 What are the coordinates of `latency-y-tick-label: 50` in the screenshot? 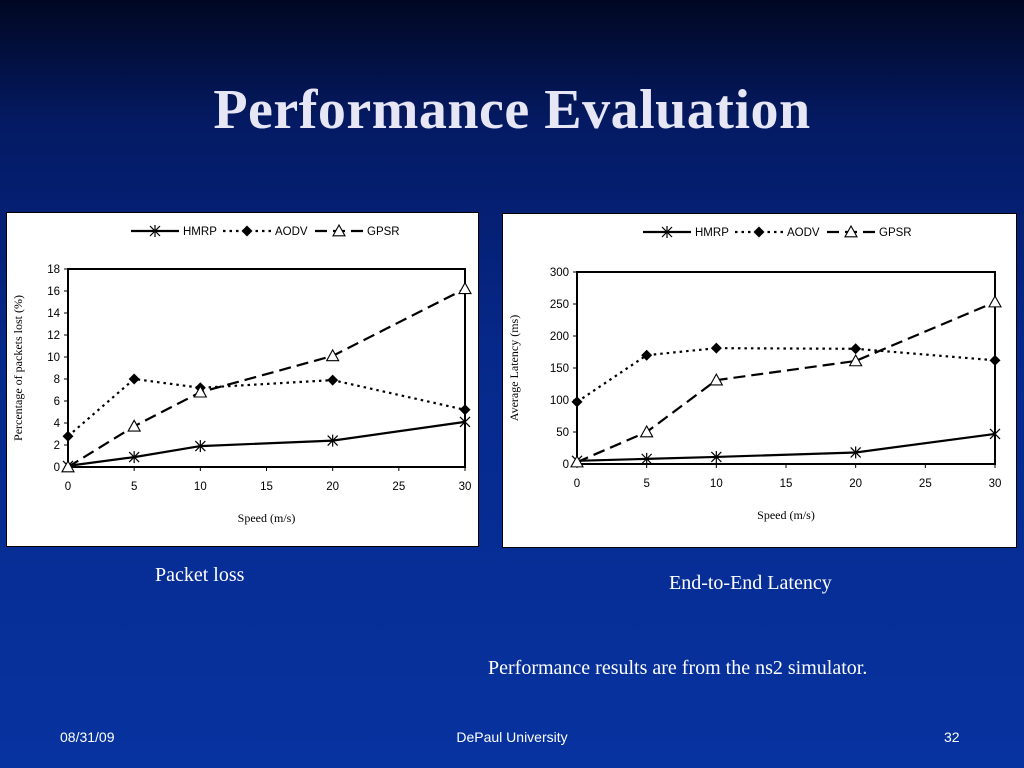 It's located at (562, 433).